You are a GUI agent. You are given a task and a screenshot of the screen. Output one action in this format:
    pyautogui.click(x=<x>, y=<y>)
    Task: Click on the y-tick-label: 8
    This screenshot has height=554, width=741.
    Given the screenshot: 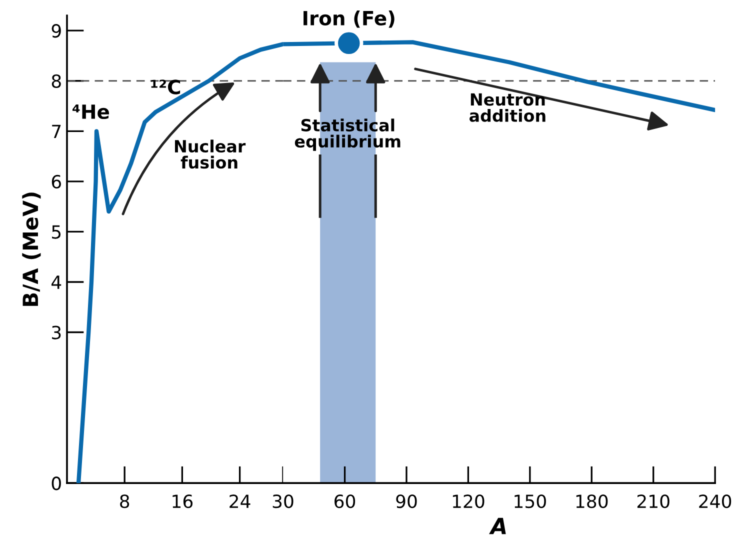 What is the action you would take?
    pyautogui.click(x=56, y=81)
    